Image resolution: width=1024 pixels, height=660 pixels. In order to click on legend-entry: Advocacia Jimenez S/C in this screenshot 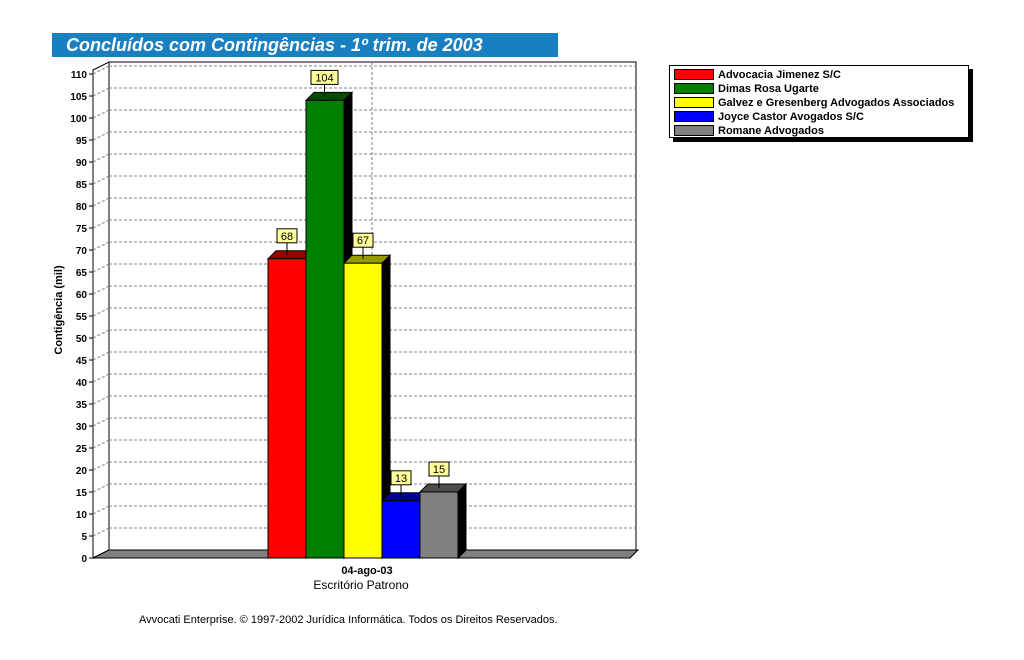, I will do `click(757, 74)`.